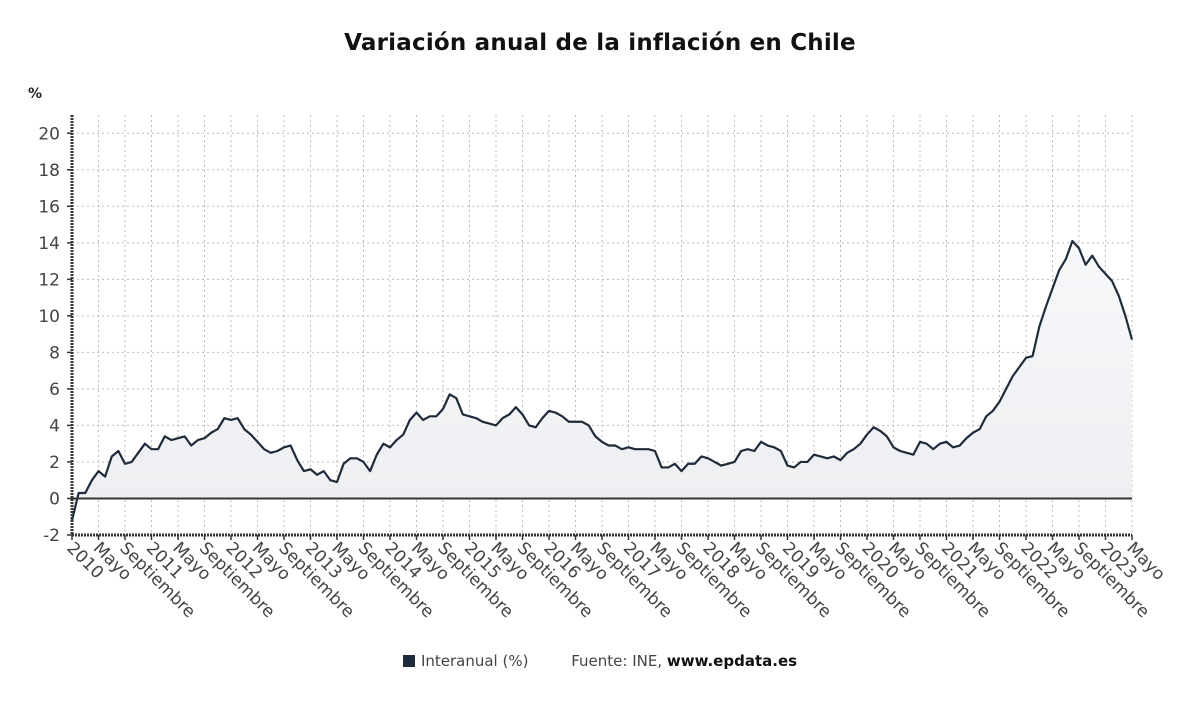 This screenshot has width=1200, height=705. I want to click on legend-swatch-icon, so click(408, 661).